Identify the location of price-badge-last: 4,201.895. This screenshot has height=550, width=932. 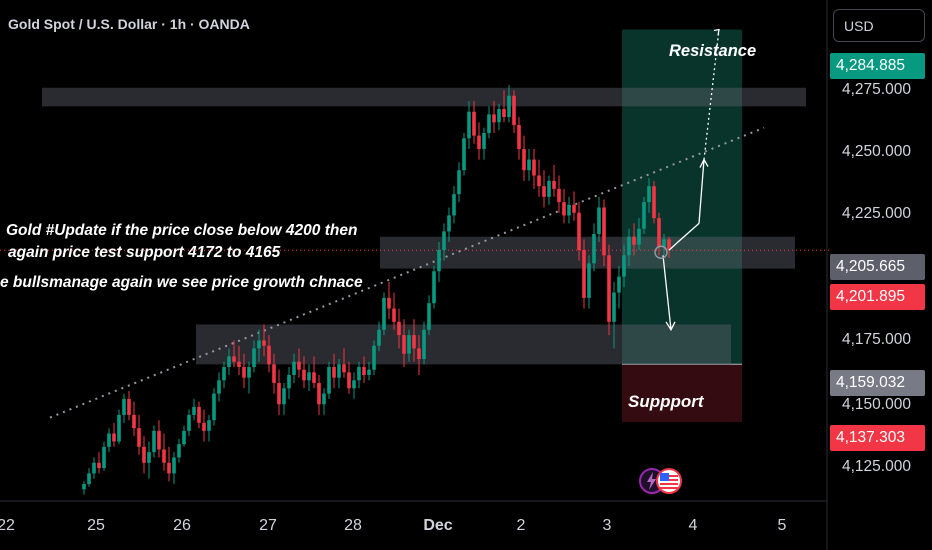
(877, 297).